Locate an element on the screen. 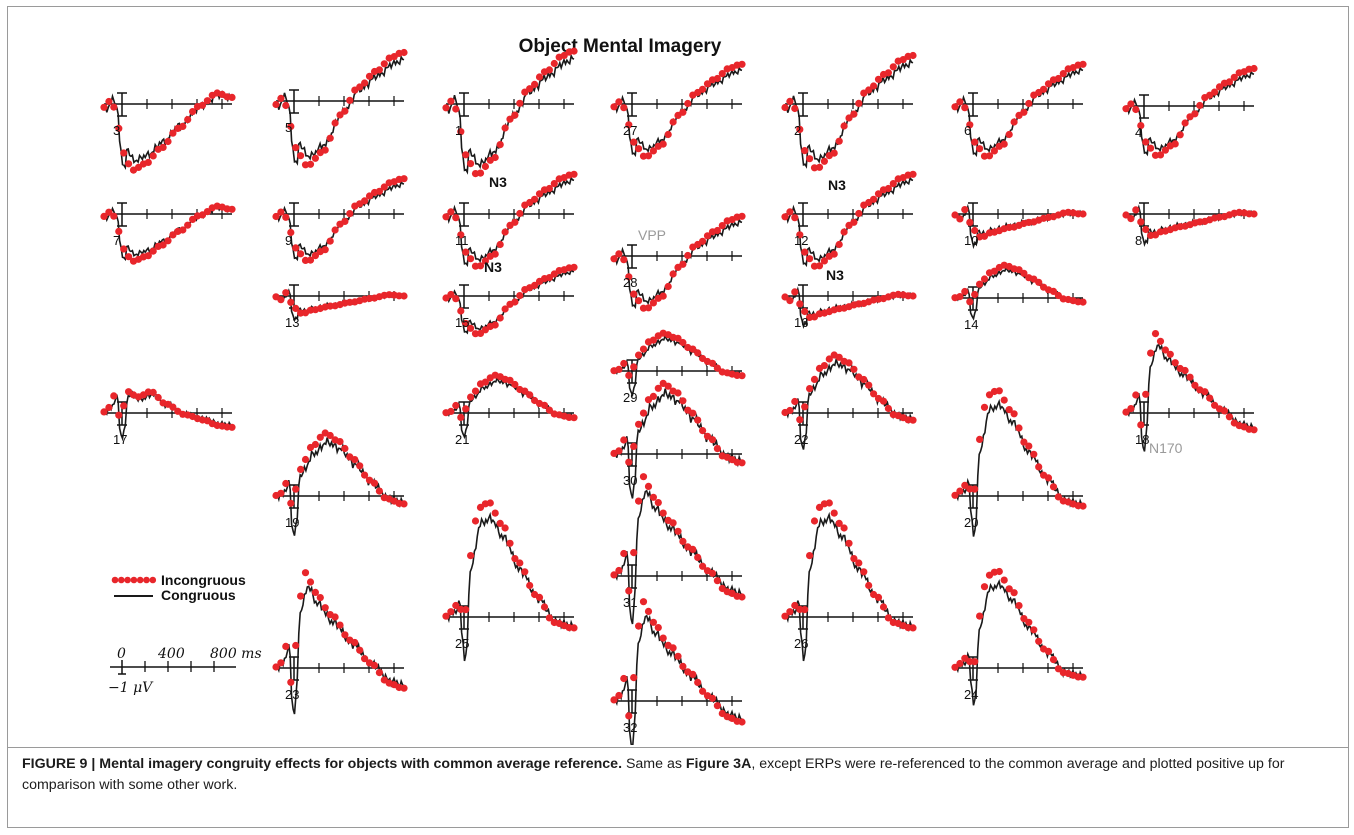  channel-label: 4 is located at coordinates (1138, 132).